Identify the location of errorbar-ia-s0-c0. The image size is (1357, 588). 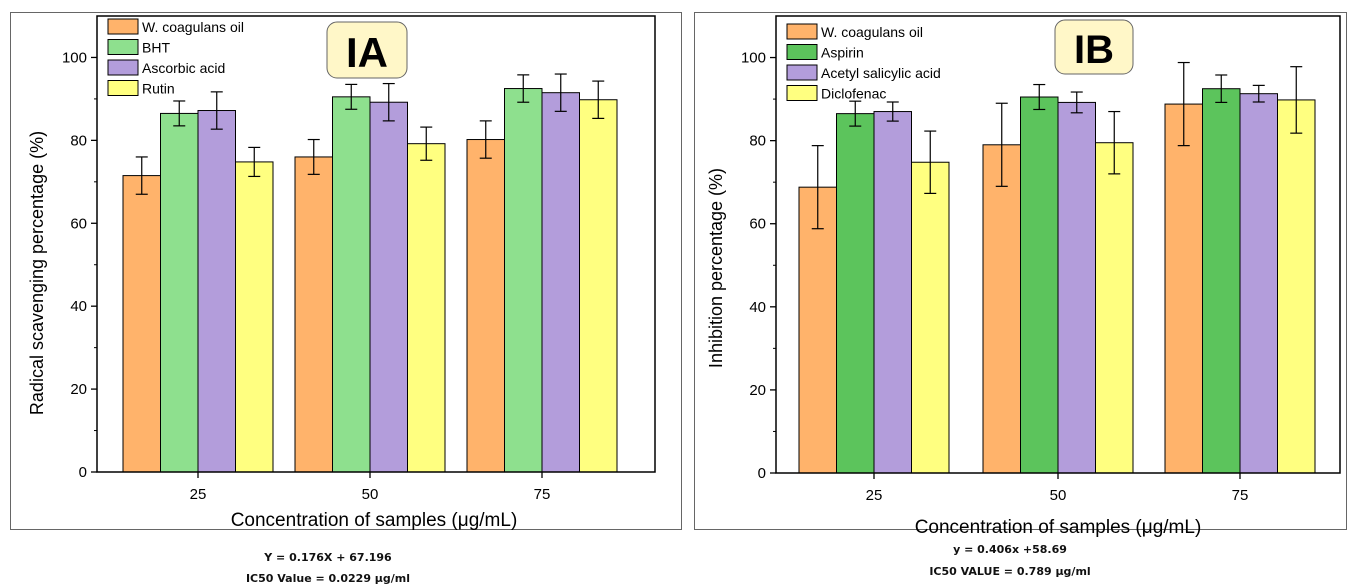
(141, 175).